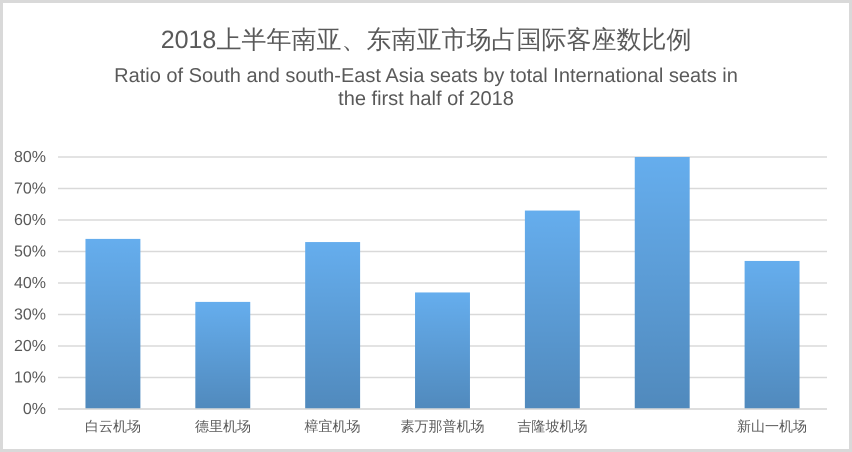 Image resolution: width=852 pixels, height=452 pixels. I want to click on y-tick-label: 10%, so click(30, 378).